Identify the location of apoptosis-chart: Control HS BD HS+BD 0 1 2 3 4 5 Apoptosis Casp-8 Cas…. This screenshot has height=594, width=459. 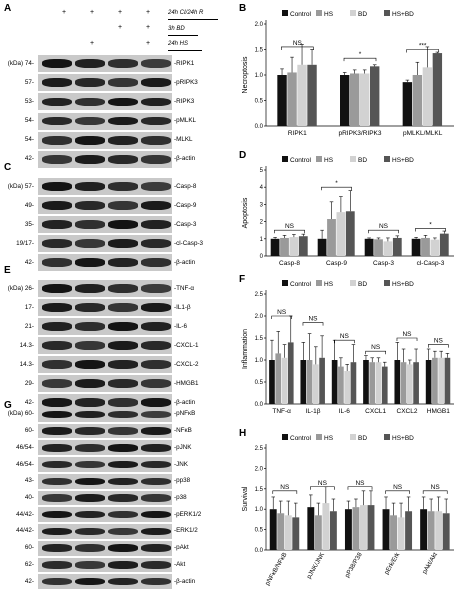
(348, 211).